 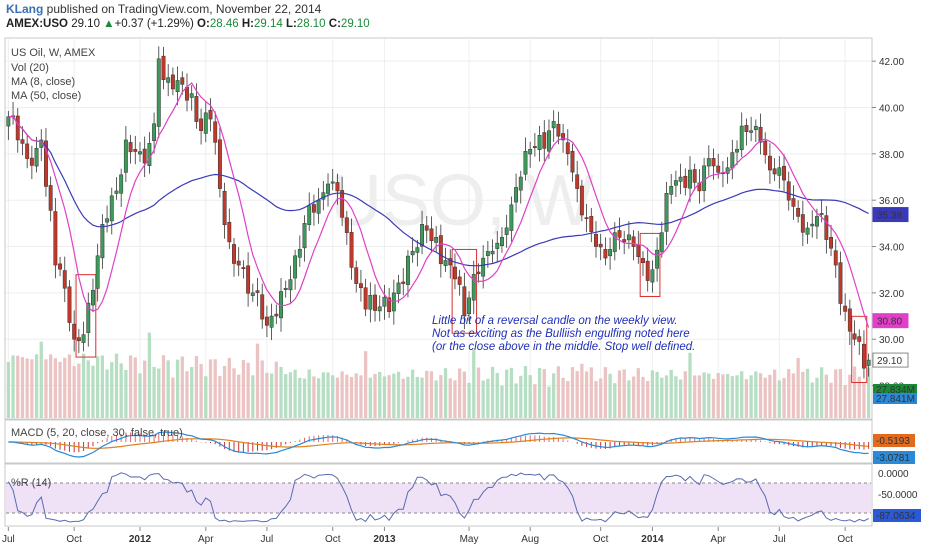 I want to click on time-tick-label: 2014, so click(x=652, y=539).